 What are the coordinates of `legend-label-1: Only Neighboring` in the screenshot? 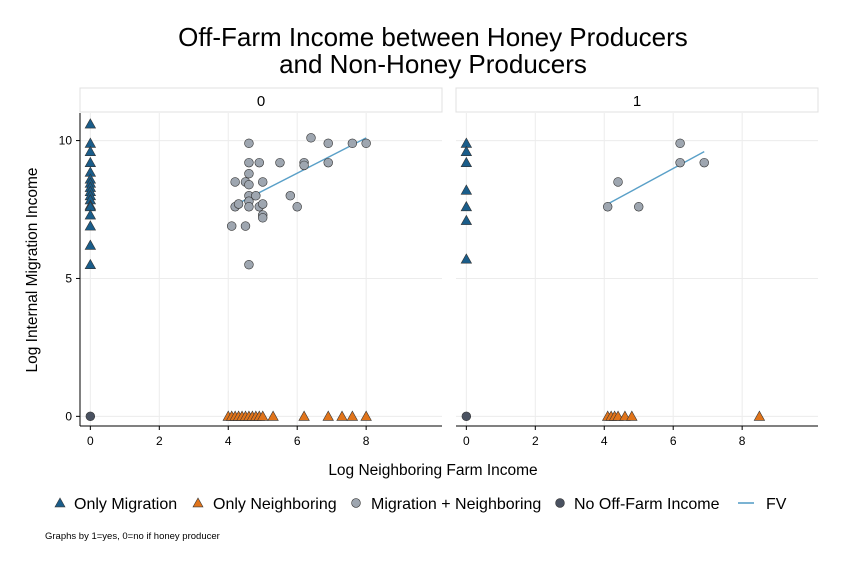 It's located at (275, 504).